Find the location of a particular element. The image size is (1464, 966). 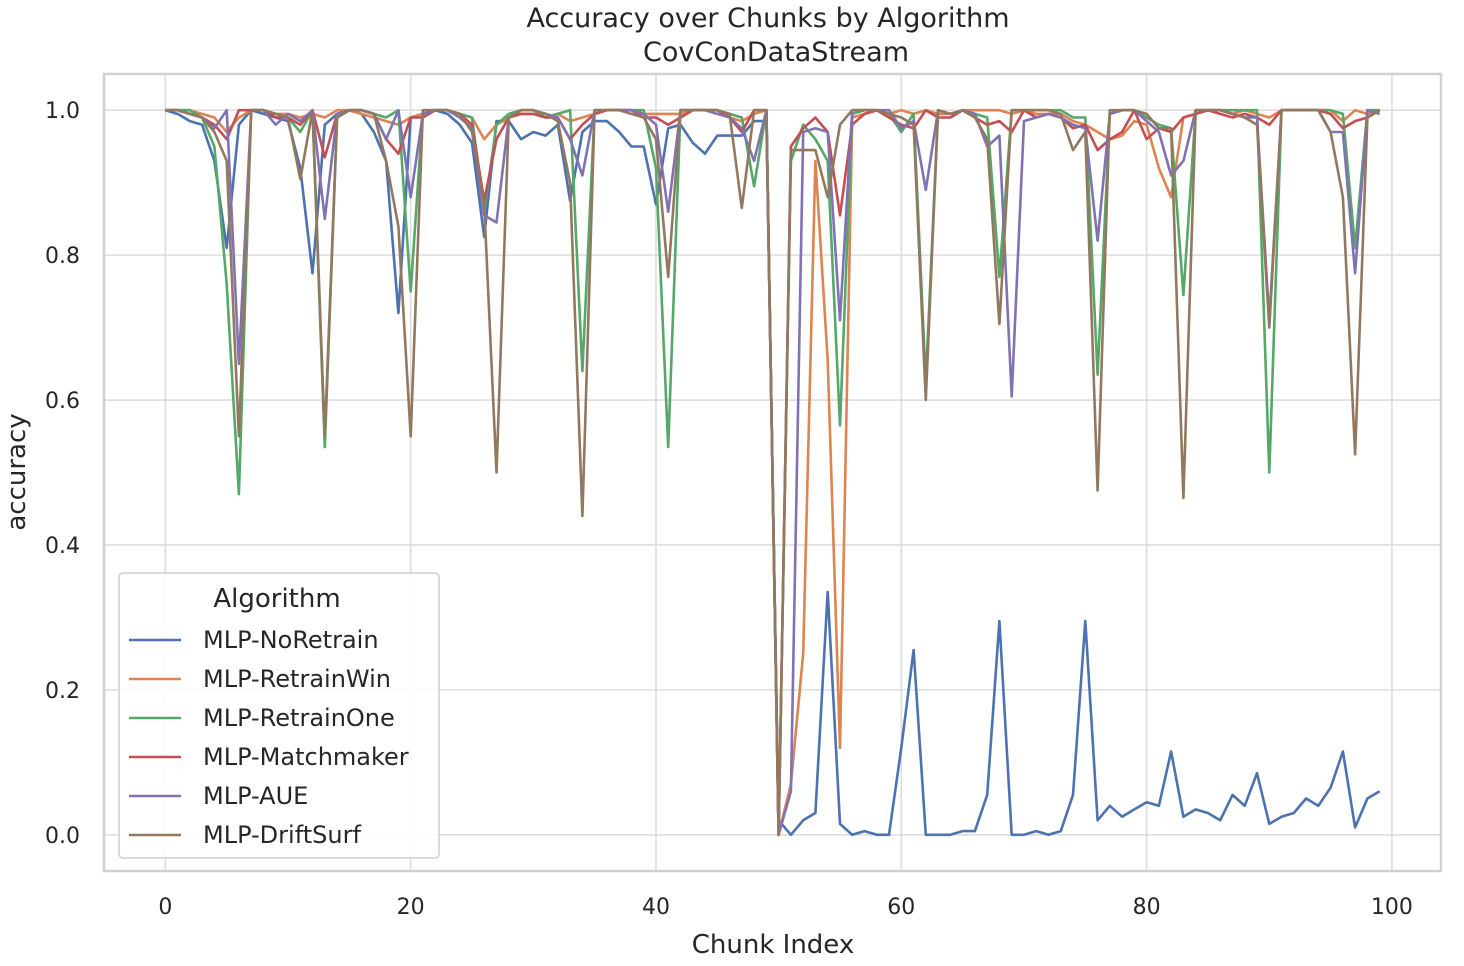

legend-label: MLP-Matchmaker is located at coordinates (306, 757).